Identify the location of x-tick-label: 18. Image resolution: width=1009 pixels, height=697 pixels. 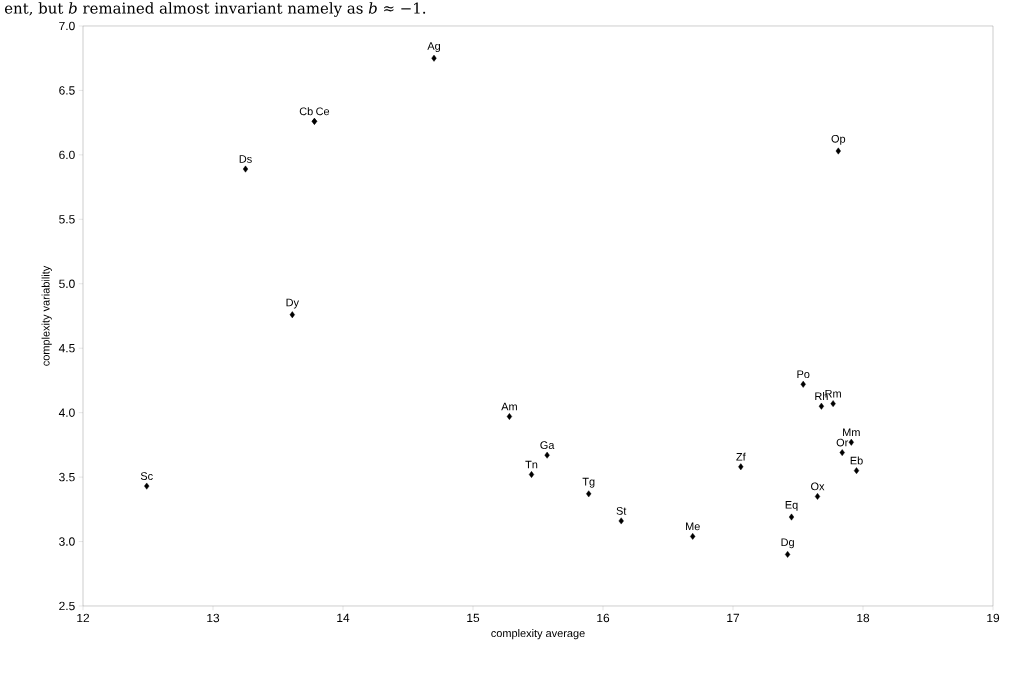
(863, 618).